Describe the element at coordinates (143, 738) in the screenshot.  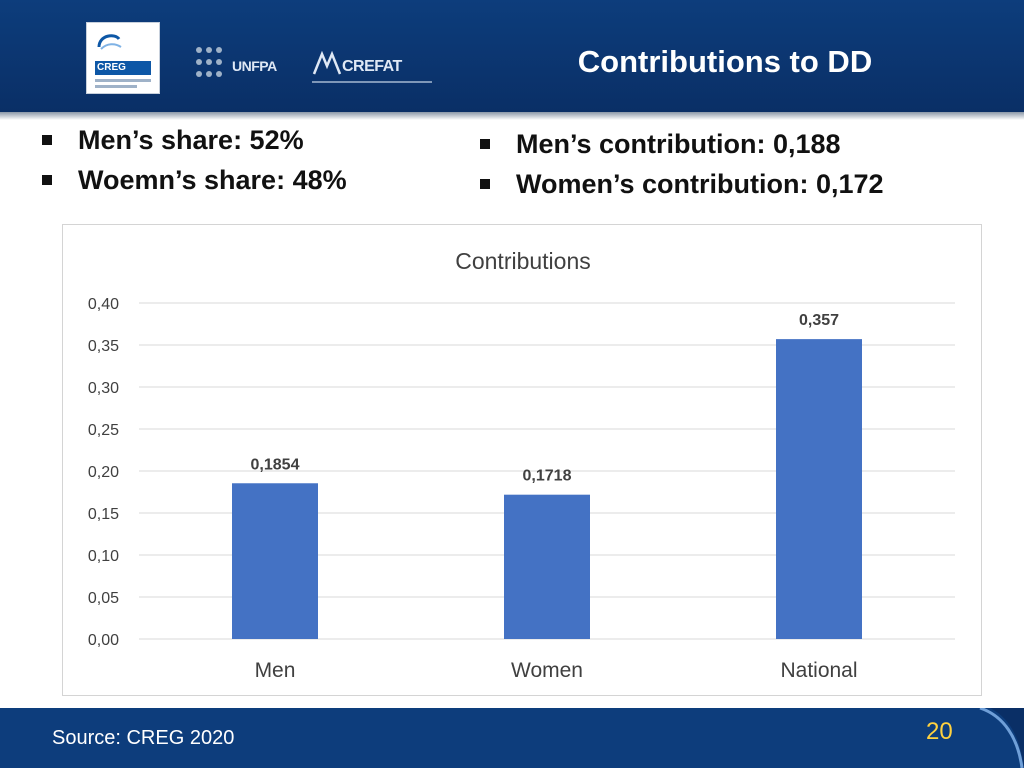
I see `source-note: Source: CREG 2020` at that location.